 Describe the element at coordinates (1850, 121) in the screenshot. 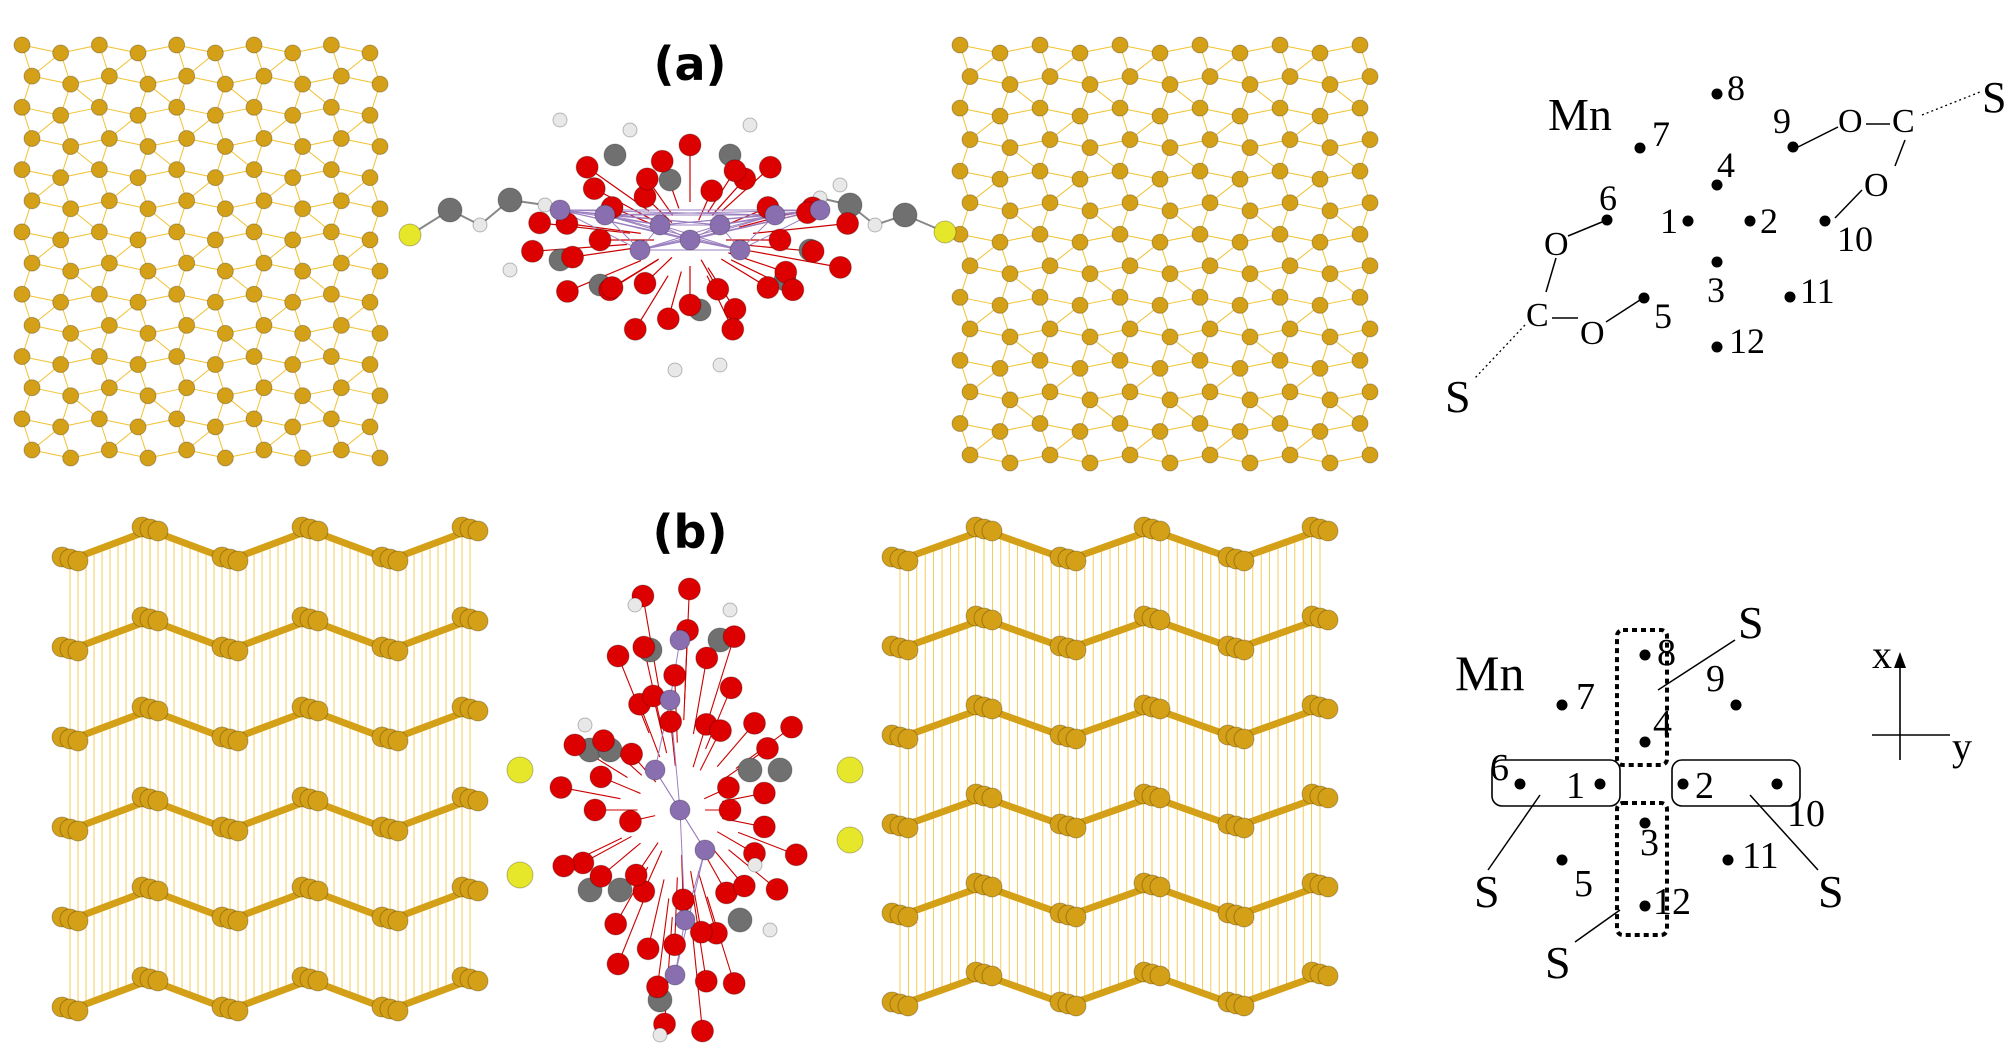

I see `ligand-atom-label: O` at that location.